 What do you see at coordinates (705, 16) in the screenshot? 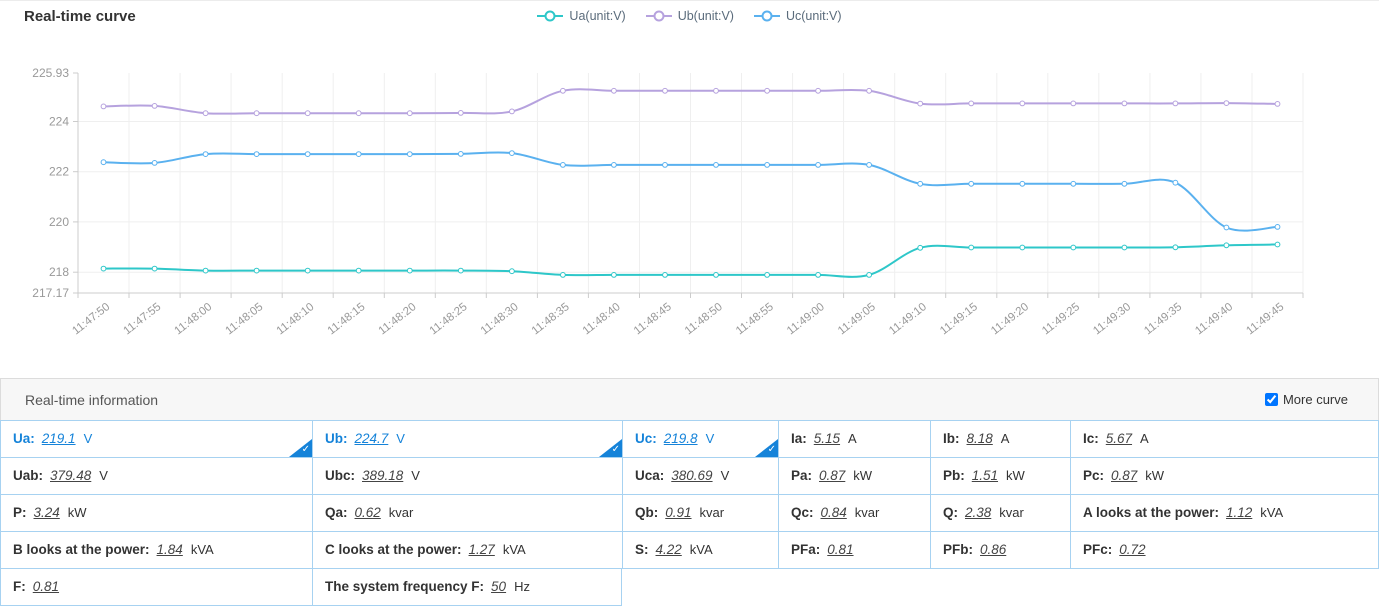
I see `legend-label: Ub(unit:V)` at bounding box center [705, 16].